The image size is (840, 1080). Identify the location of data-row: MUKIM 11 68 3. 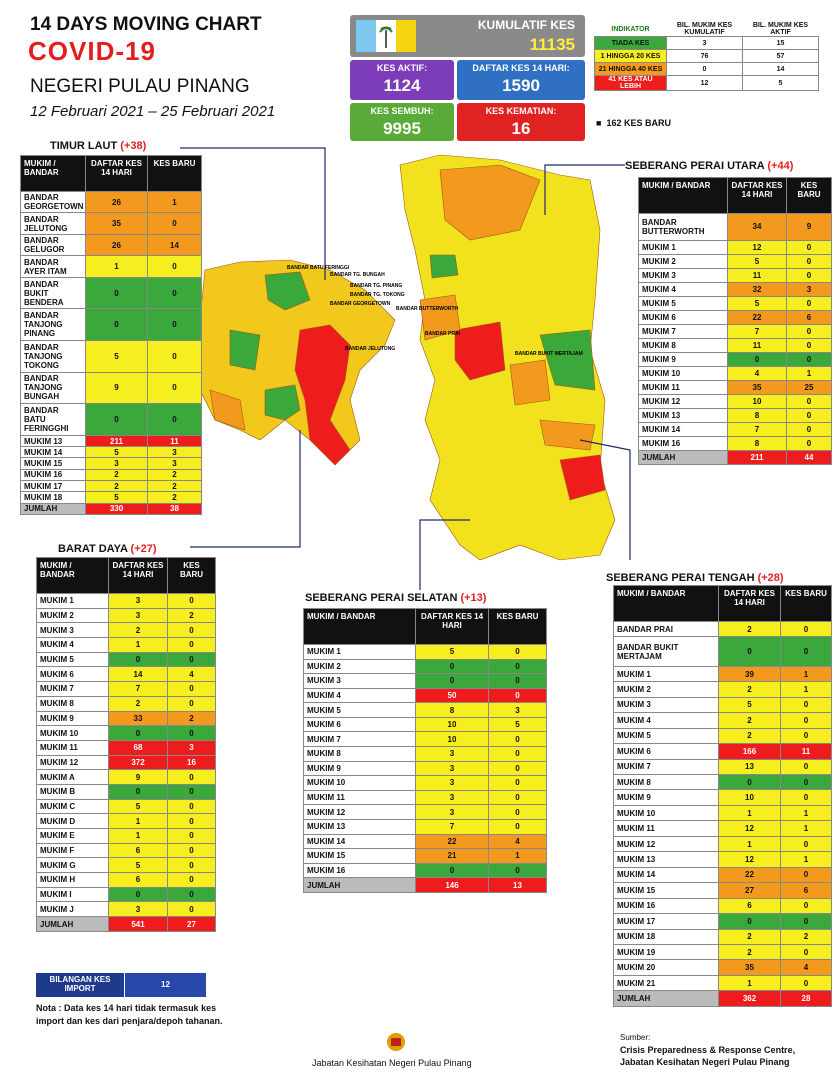
(126, 747).